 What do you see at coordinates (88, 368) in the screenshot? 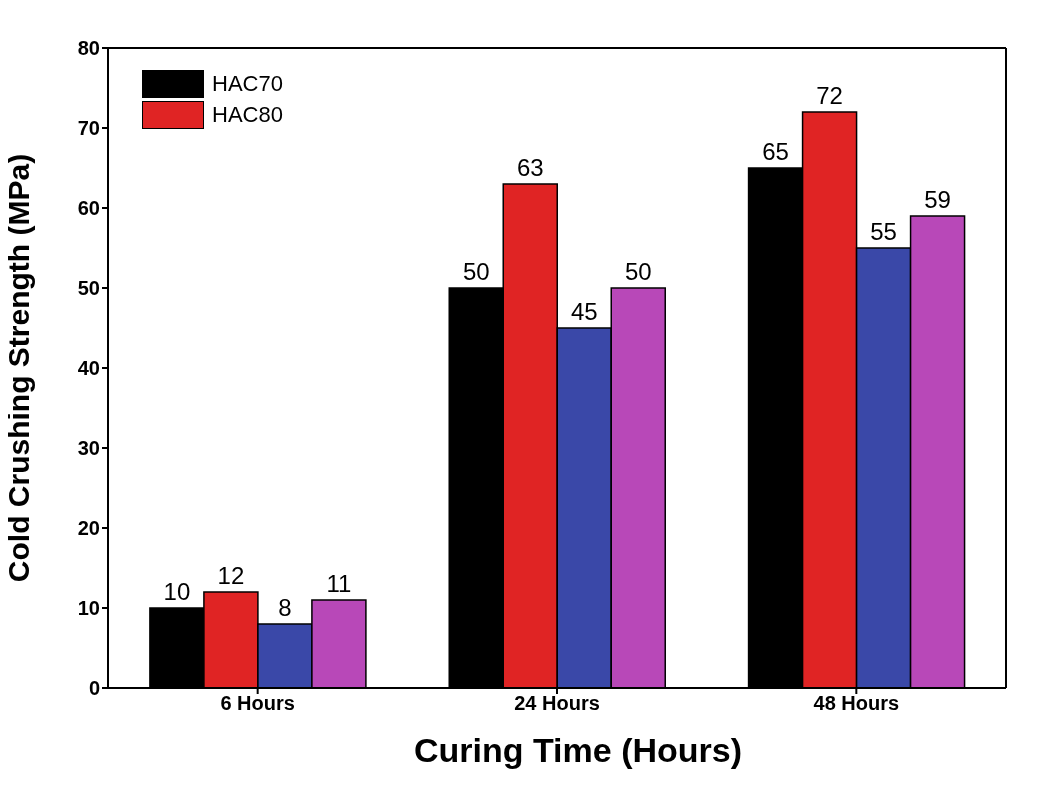
I see `y-tick-label: 40` at bounding box center [88, 368].